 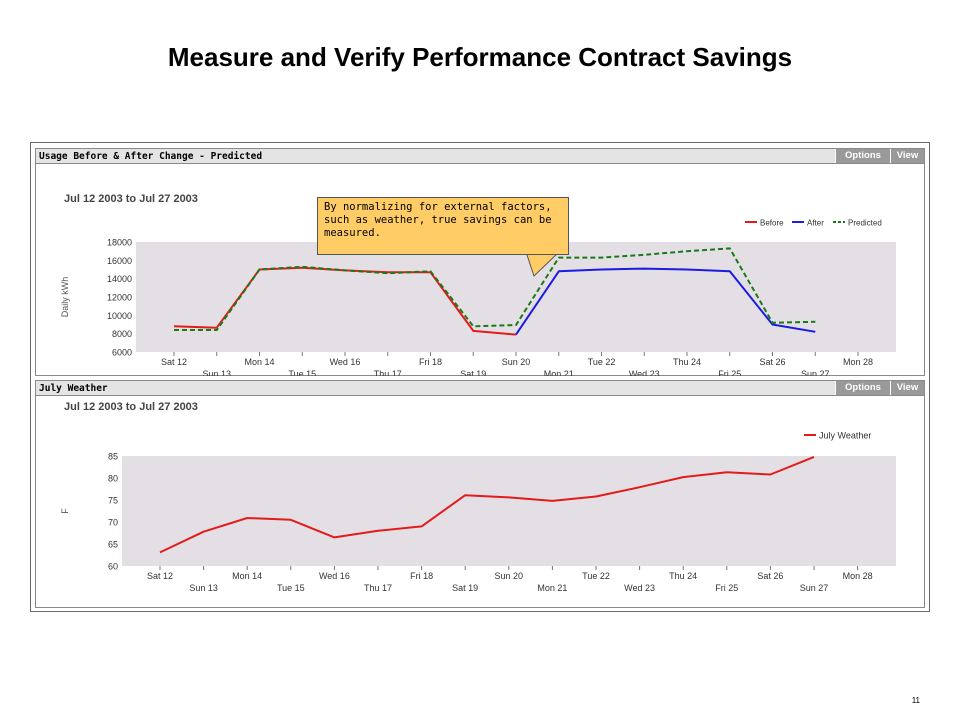 What do you see at coordinates (815, 223) in the screenshot?
I see `legend-label: After` at bounding box center [815, 223].